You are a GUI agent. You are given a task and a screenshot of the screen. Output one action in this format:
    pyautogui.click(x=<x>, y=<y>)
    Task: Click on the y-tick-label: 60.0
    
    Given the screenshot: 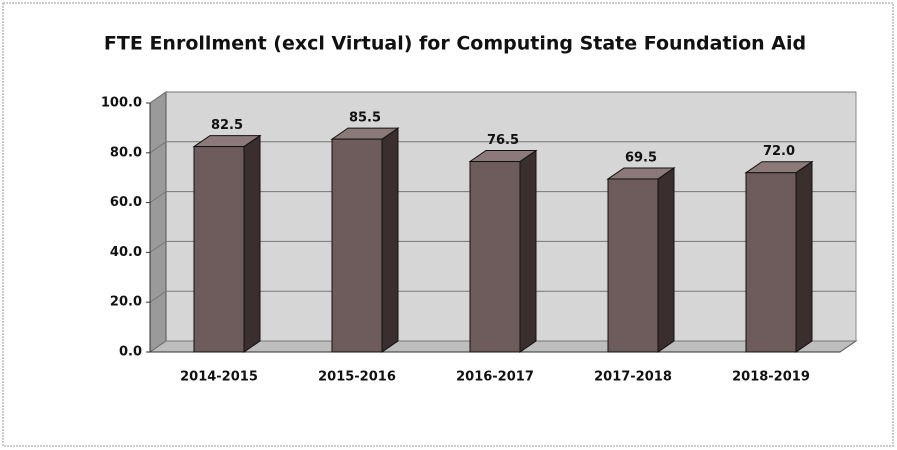 What is the action you would take?
    pyautogui.click(x=126, y=202)
    